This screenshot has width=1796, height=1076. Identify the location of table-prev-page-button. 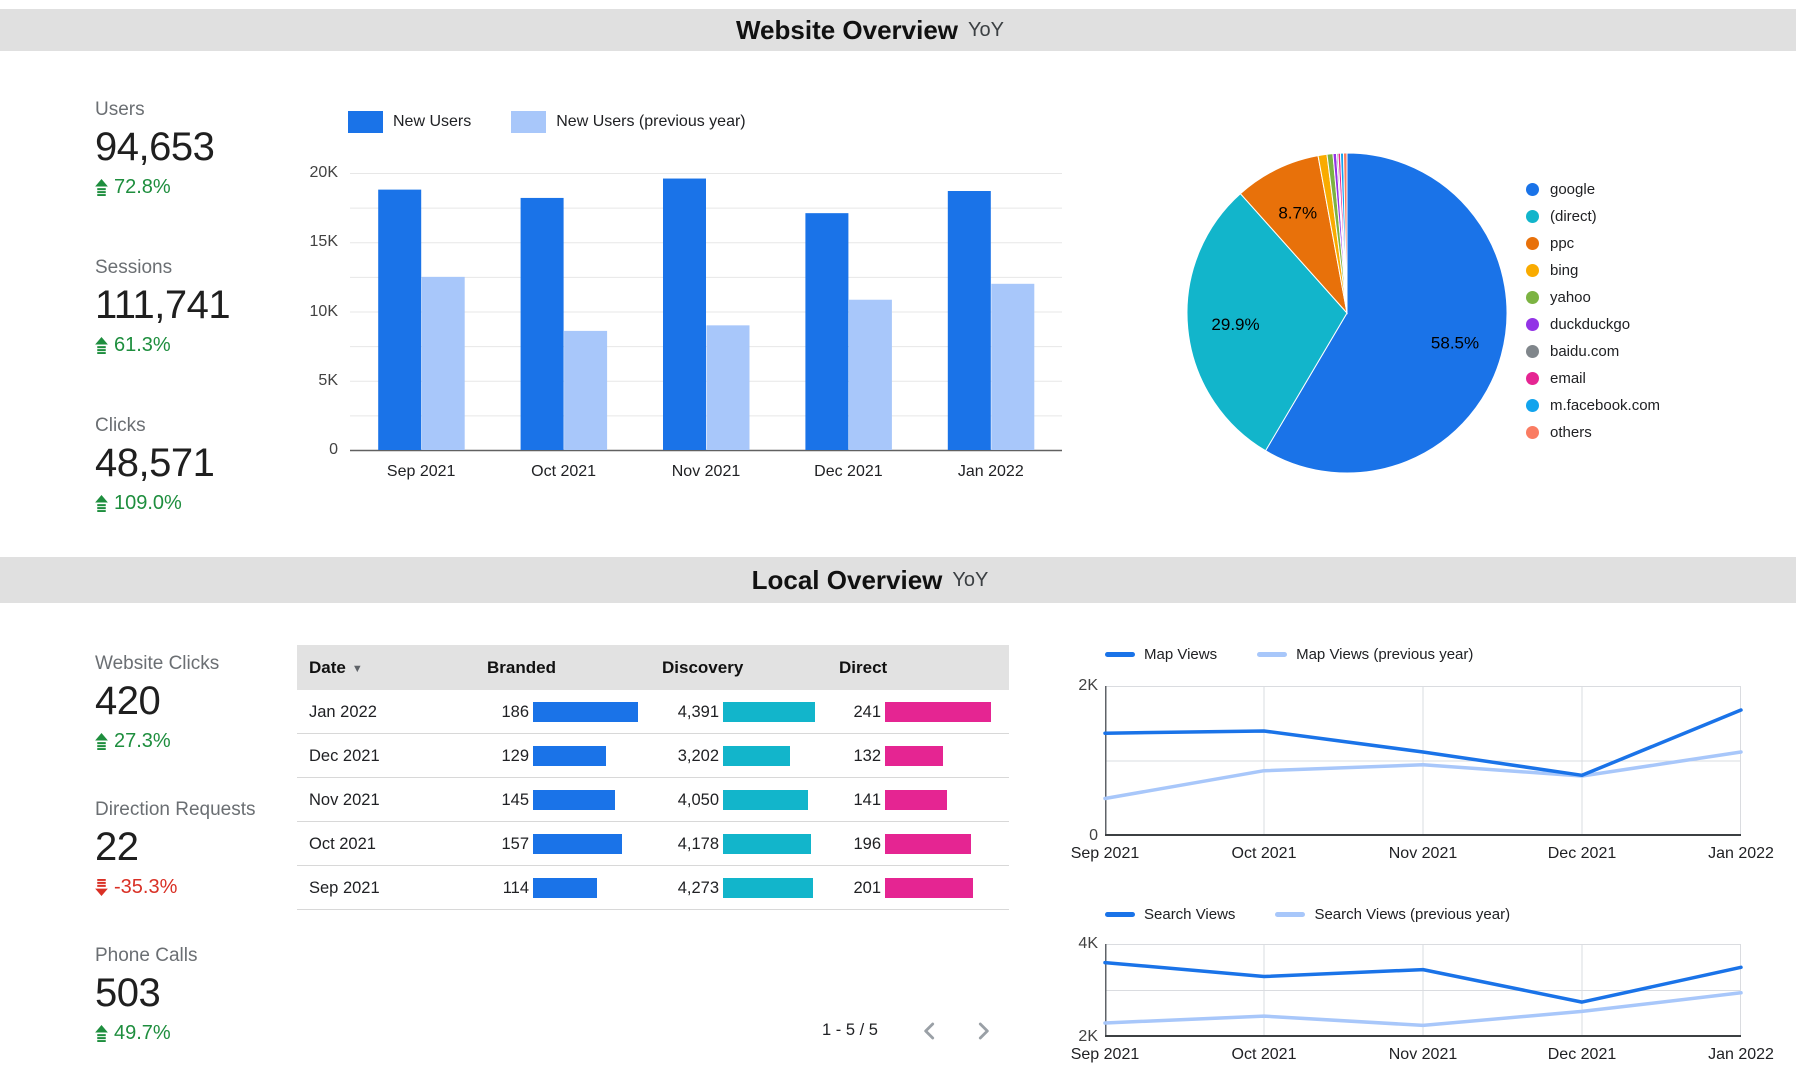
(930, 1031).